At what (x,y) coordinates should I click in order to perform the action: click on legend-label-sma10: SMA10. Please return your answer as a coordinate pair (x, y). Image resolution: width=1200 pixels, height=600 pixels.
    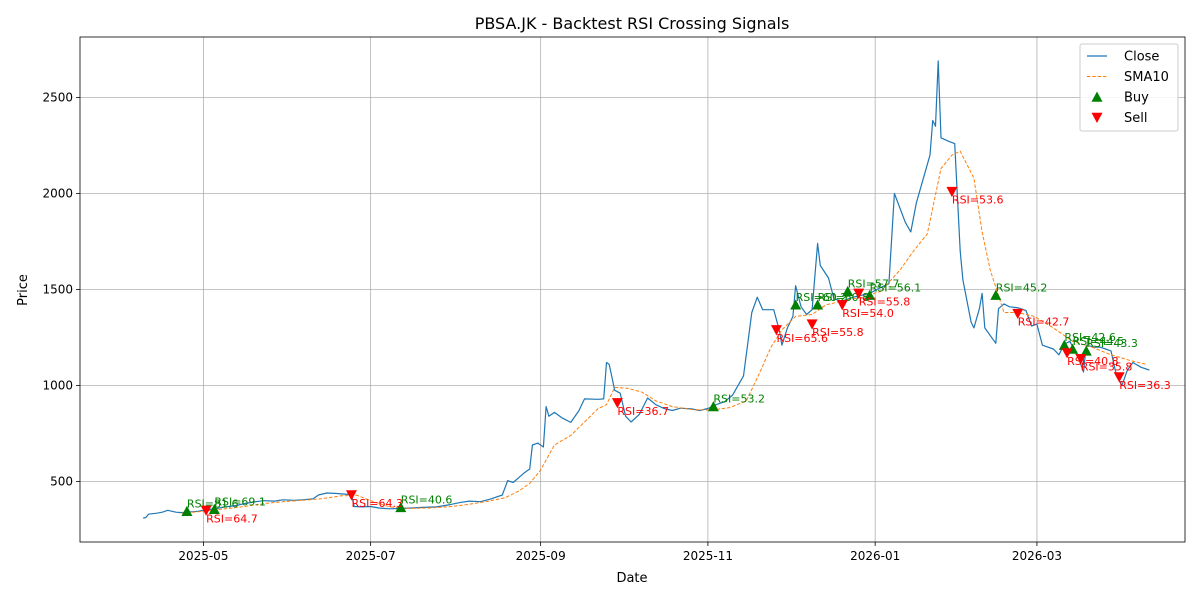
    Looking at the image, I should click on (1146, 77).